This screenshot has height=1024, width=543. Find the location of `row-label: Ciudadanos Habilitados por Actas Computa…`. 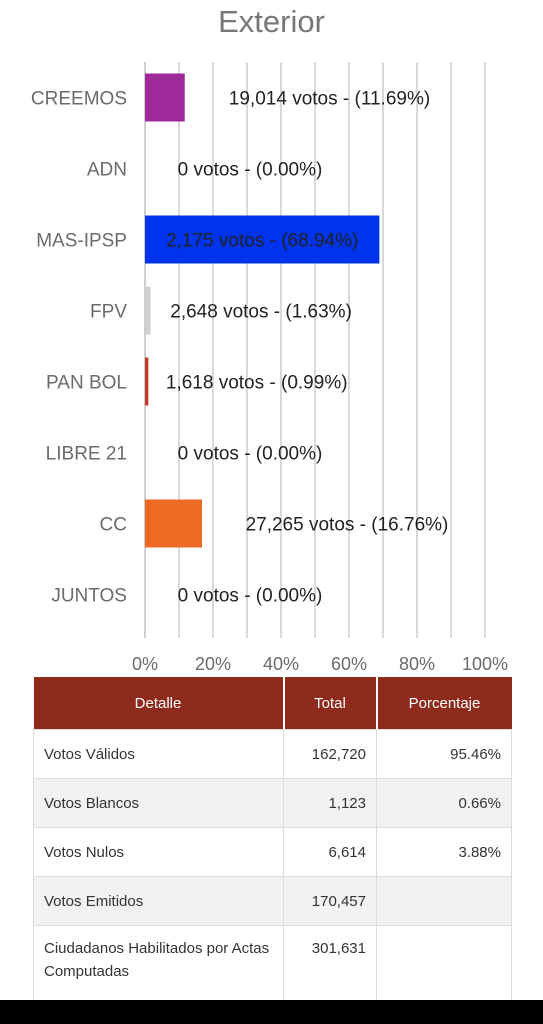

row-label: Ciudadanos Habilitados por Actas Computa… is located at coordinates (158, 967).